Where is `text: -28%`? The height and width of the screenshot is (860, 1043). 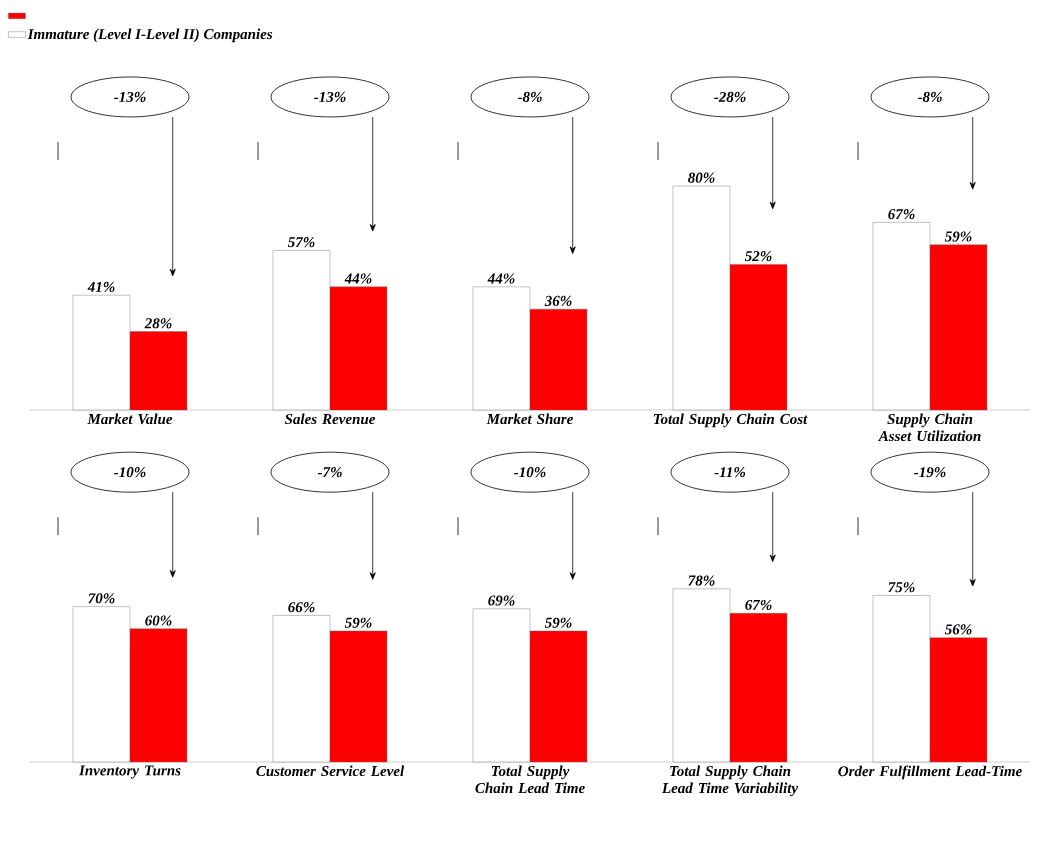 text: -28% is located at coordinates (730, 97).